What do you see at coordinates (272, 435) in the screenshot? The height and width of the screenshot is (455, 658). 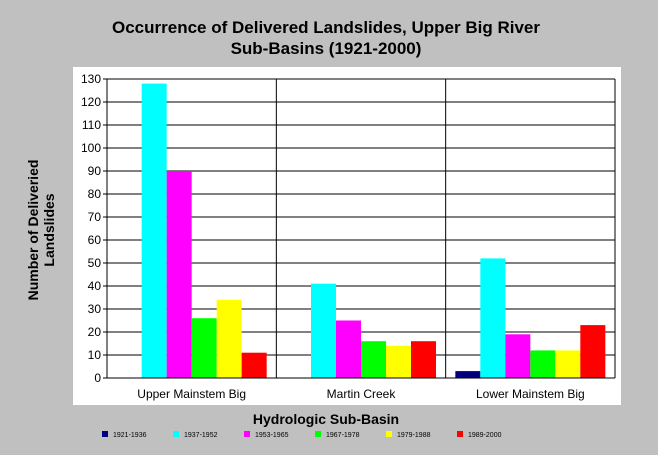 I see `legend-entry: 1953-1965` at bounding box center [272, 435].